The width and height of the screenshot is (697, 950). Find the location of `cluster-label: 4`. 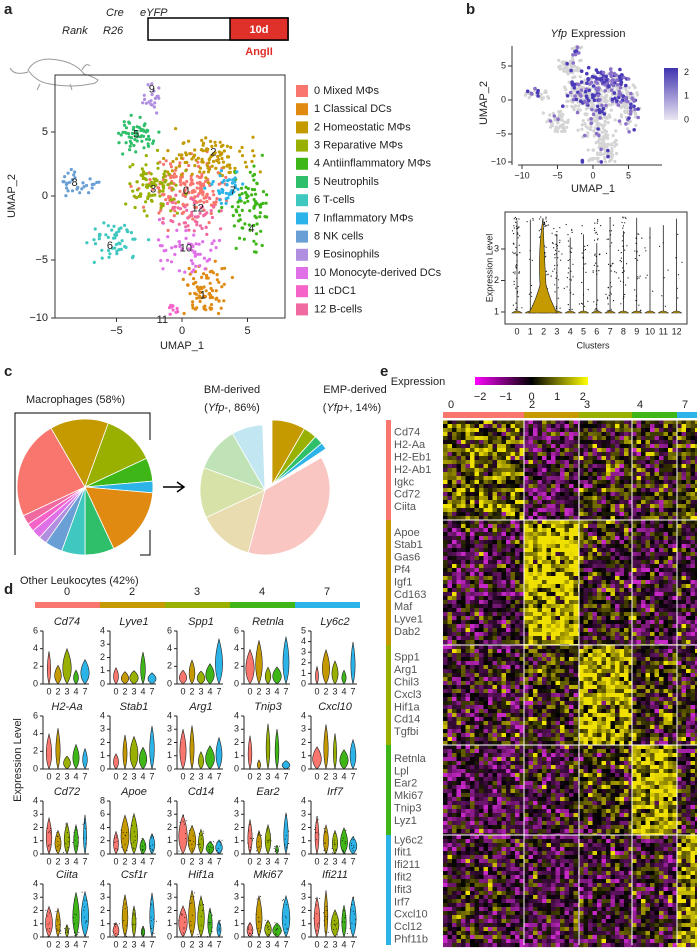

cluster-label: 4 is located at coordinates (640, 405).